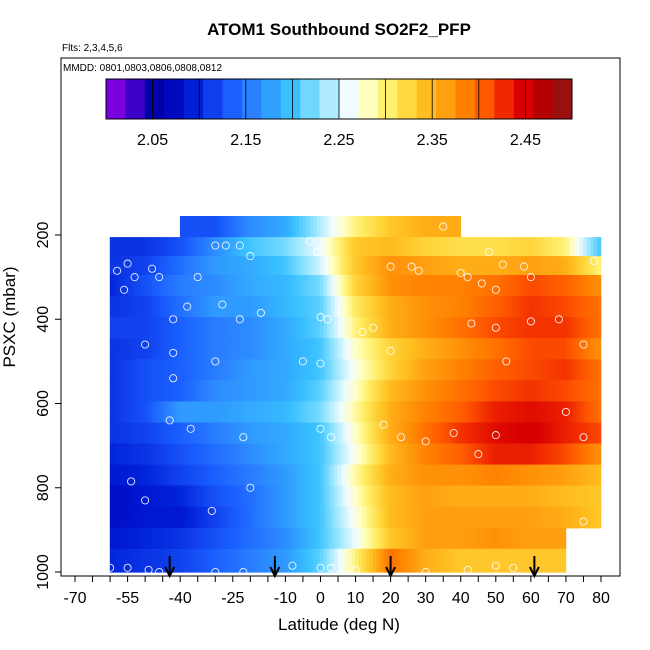 This screenshot has width=650, height=650. I want to click on colorbar-swatch, so click(387, 99).